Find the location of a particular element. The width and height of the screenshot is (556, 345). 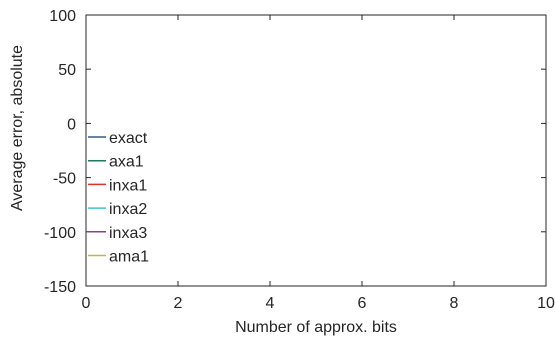

x-tick-label: 4 is located at coordinates (270, 303).